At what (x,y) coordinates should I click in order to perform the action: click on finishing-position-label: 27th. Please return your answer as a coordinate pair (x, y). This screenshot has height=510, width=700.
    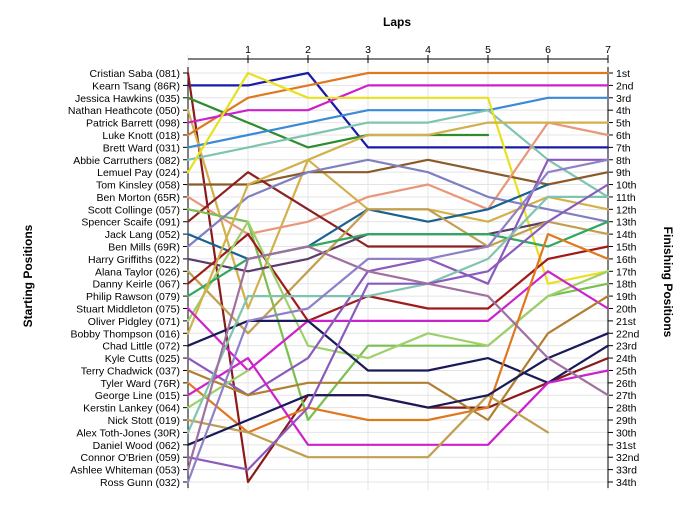
    Looking at the image, I should click on (626, 396).